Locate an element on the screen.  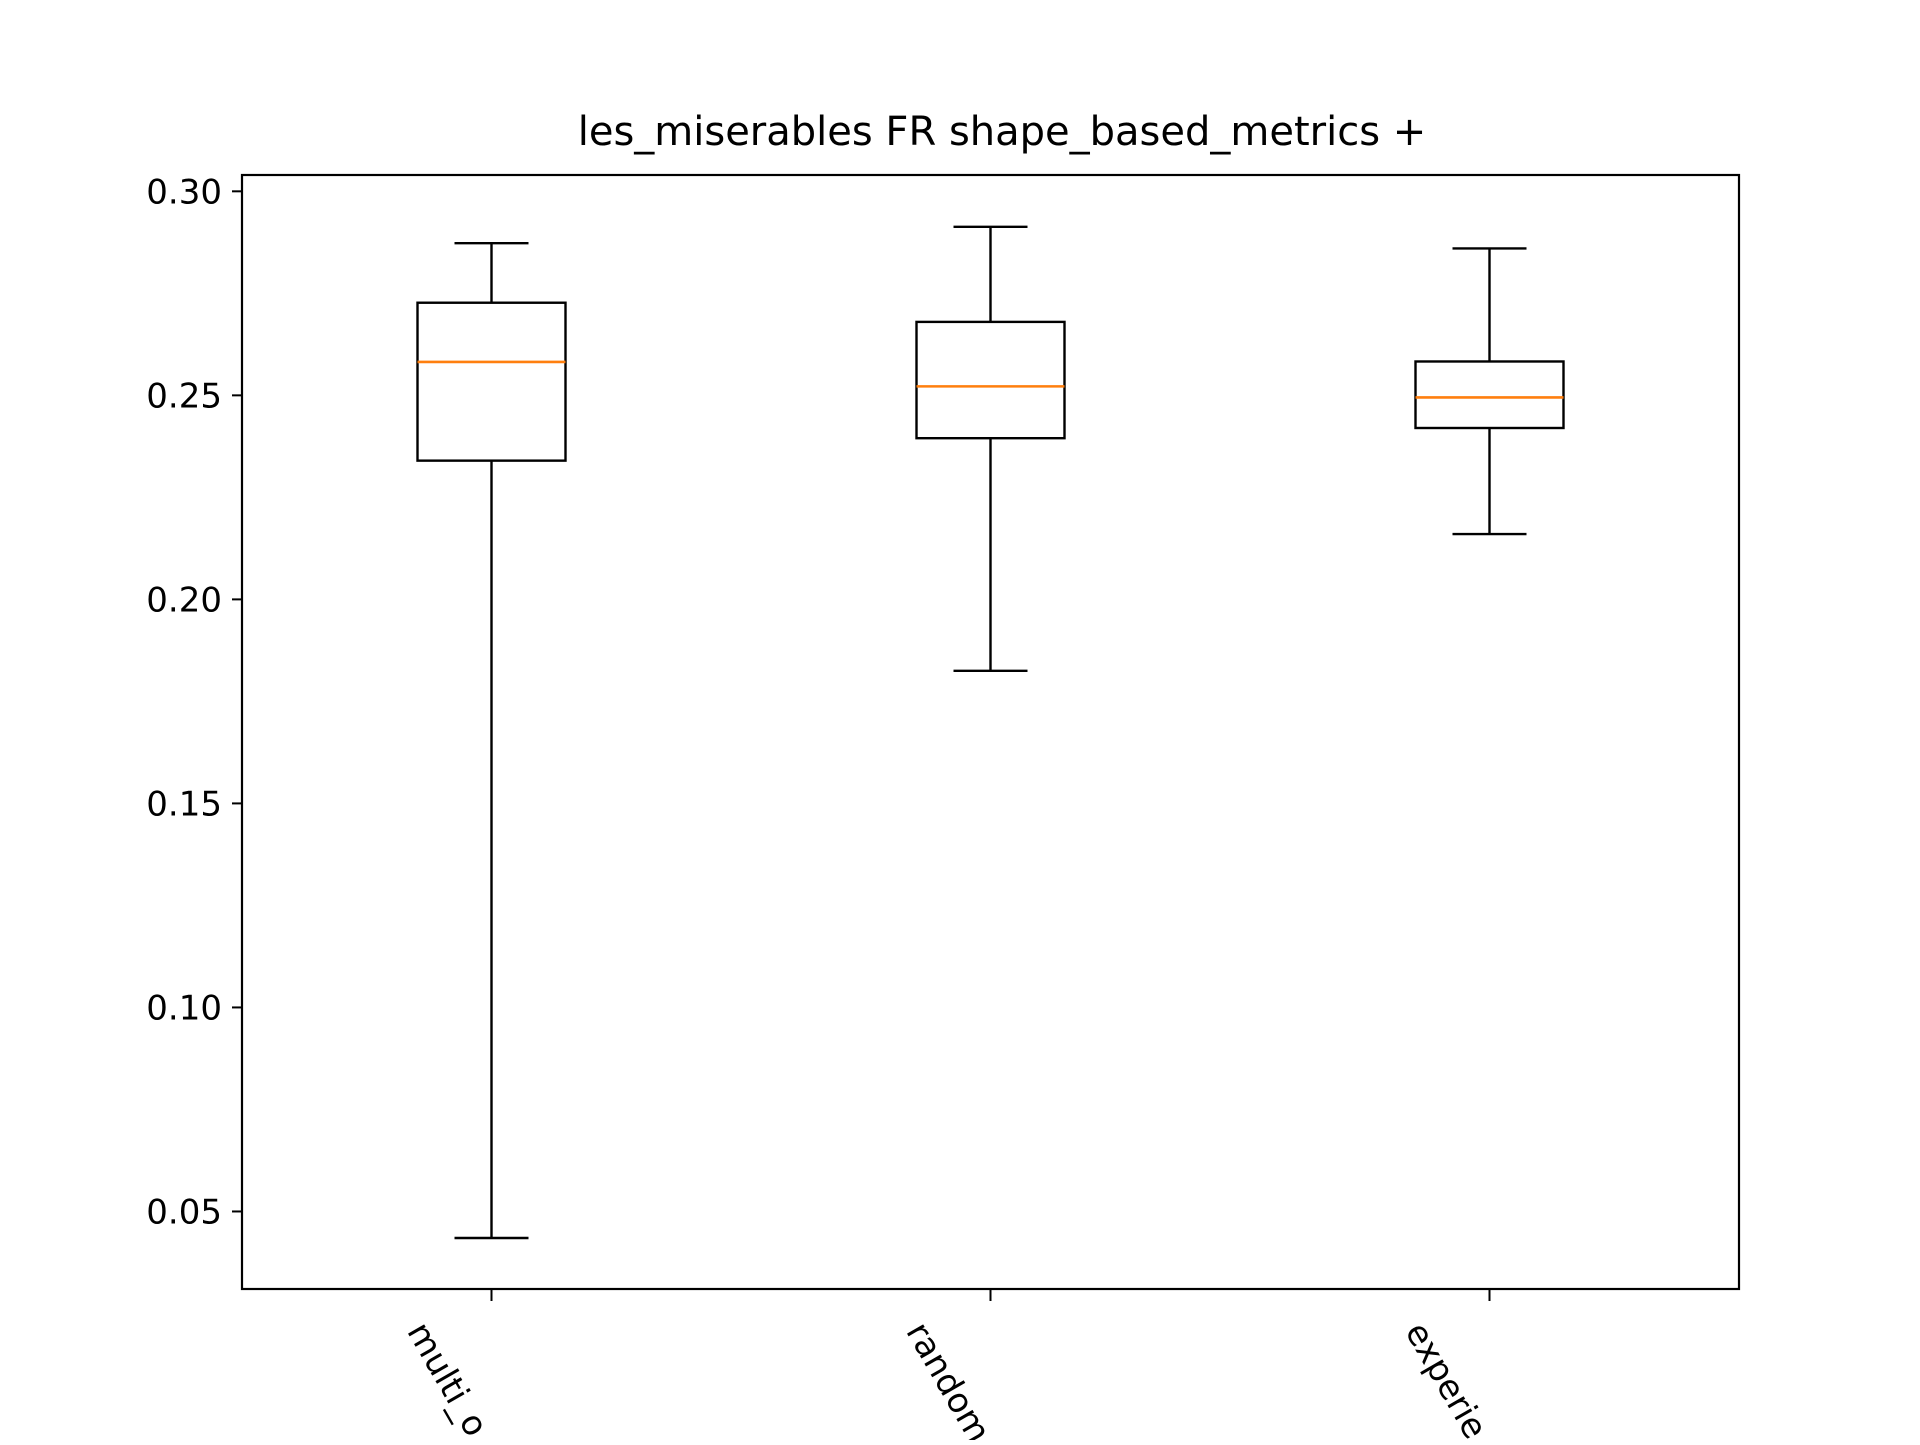
chart-title: les_miserables FR shape_based_metrics + is located at coordinates (1002, 132).